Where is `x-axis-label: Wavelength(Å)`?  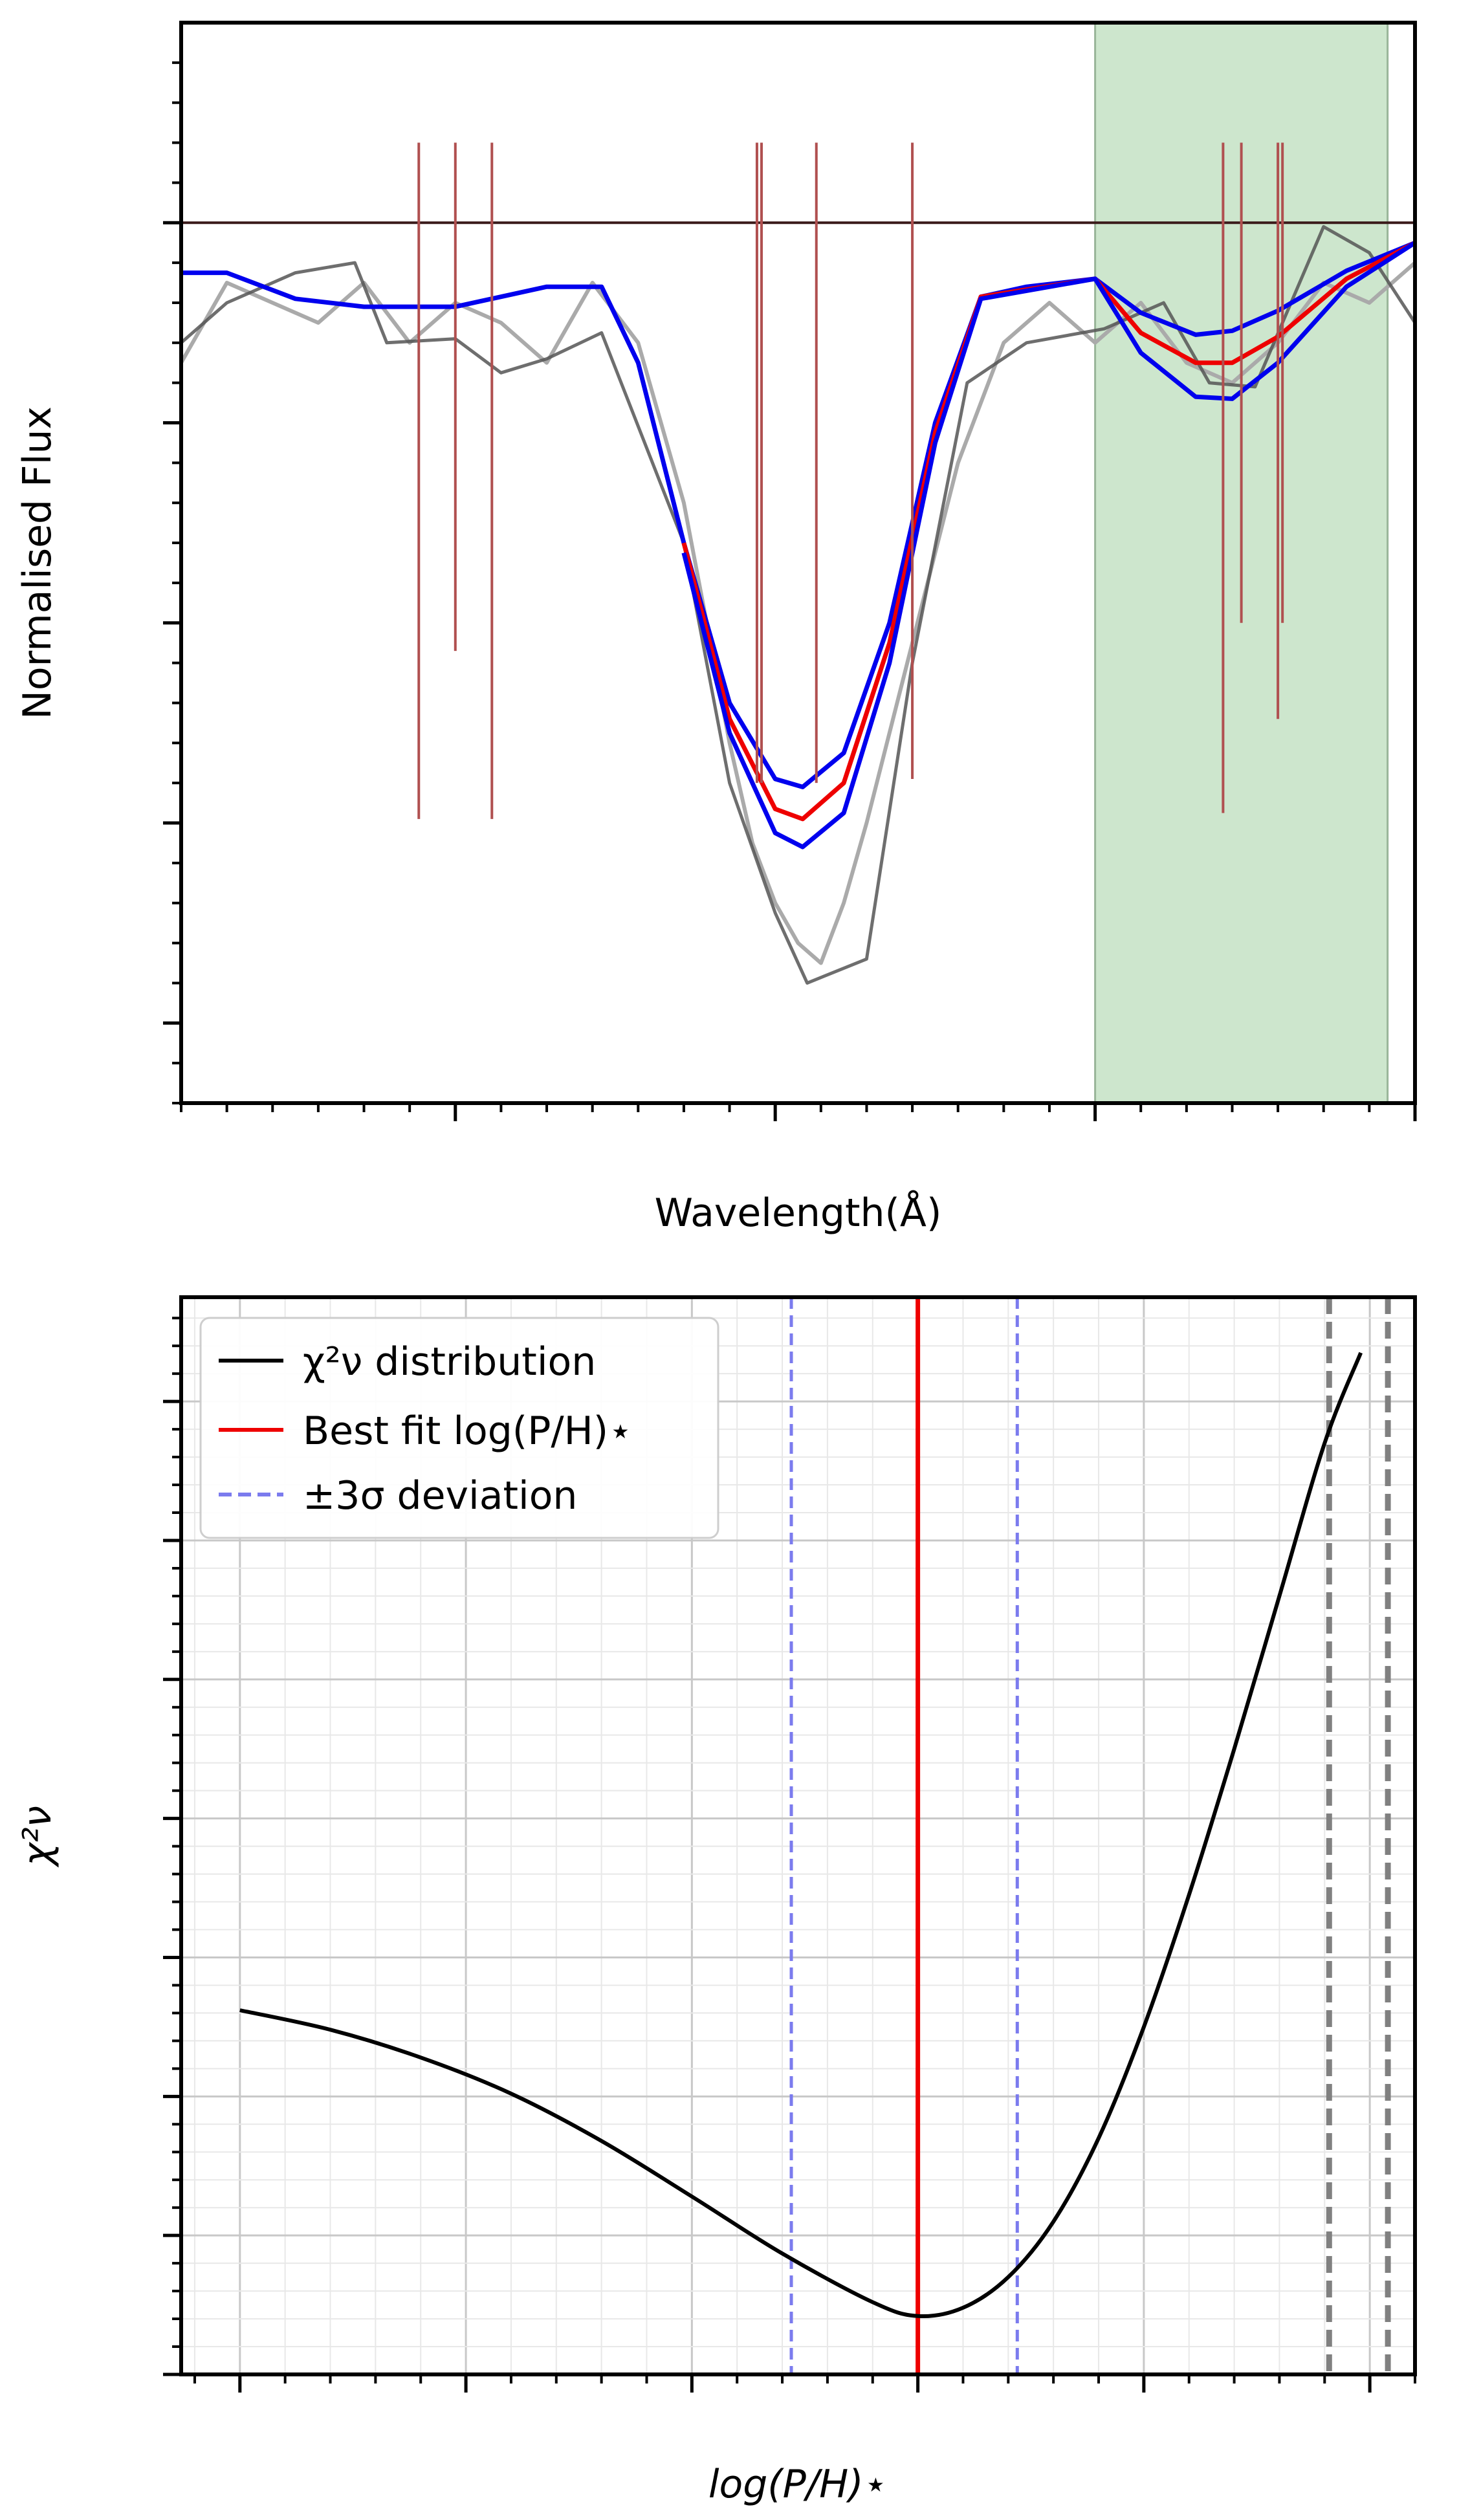 x-axis-label: Wavelength(Å) is located at coordinates (798, 1213).